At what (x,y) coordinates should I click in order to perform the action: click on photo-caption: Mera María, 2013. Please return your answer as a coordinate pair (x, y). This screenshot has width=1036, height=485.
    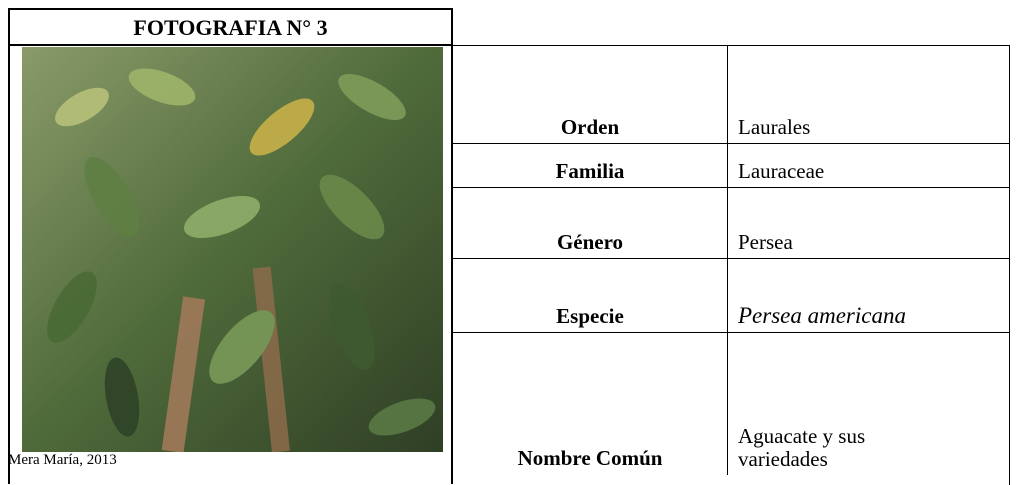
    Looking at the image, I should click on (62, 460).